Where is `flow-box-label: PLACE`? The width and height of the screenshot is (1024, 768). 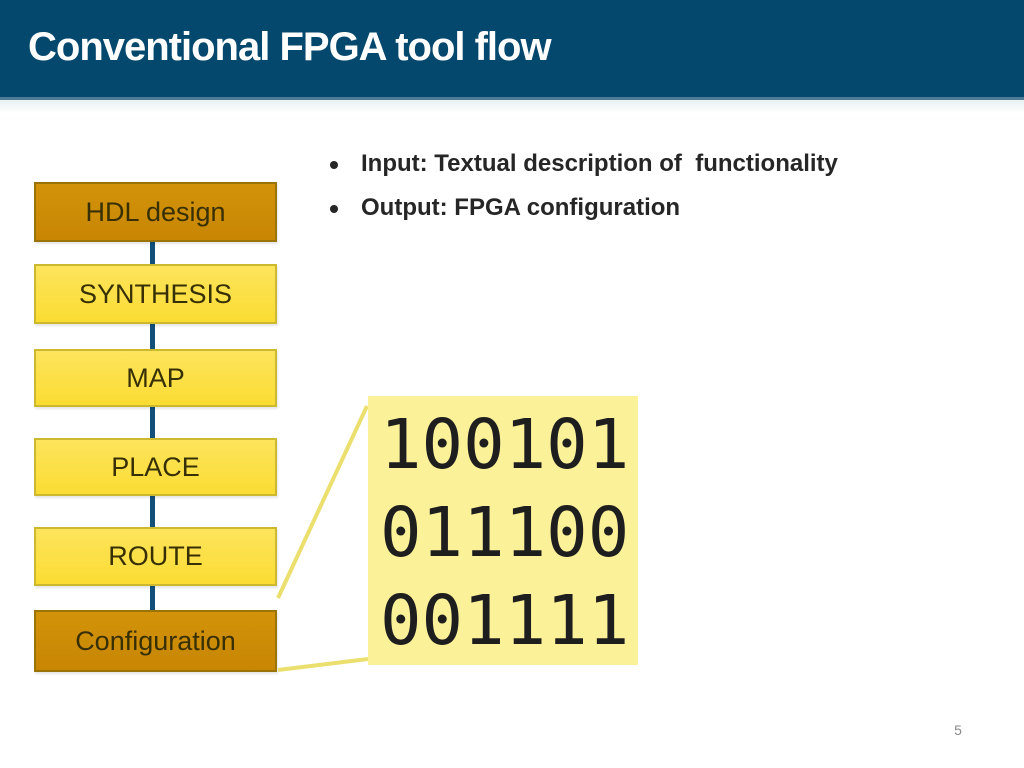
flow-box-label: PLACE is located at coordinates (155, 466).